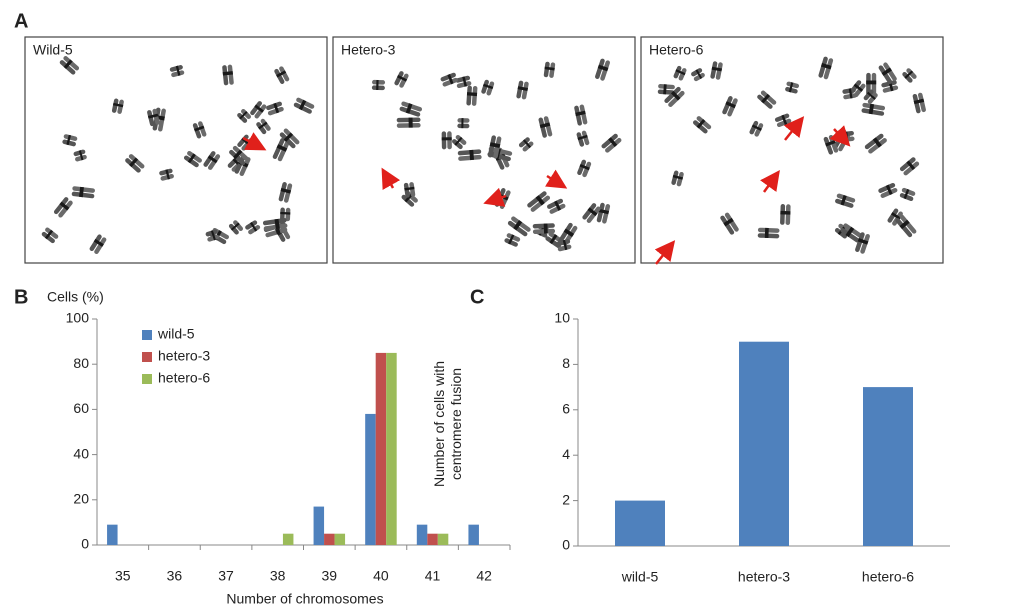 The width and height of the screenshot is (1019, 614). I want to click on x-tick-label: 36, so click(175, 576).